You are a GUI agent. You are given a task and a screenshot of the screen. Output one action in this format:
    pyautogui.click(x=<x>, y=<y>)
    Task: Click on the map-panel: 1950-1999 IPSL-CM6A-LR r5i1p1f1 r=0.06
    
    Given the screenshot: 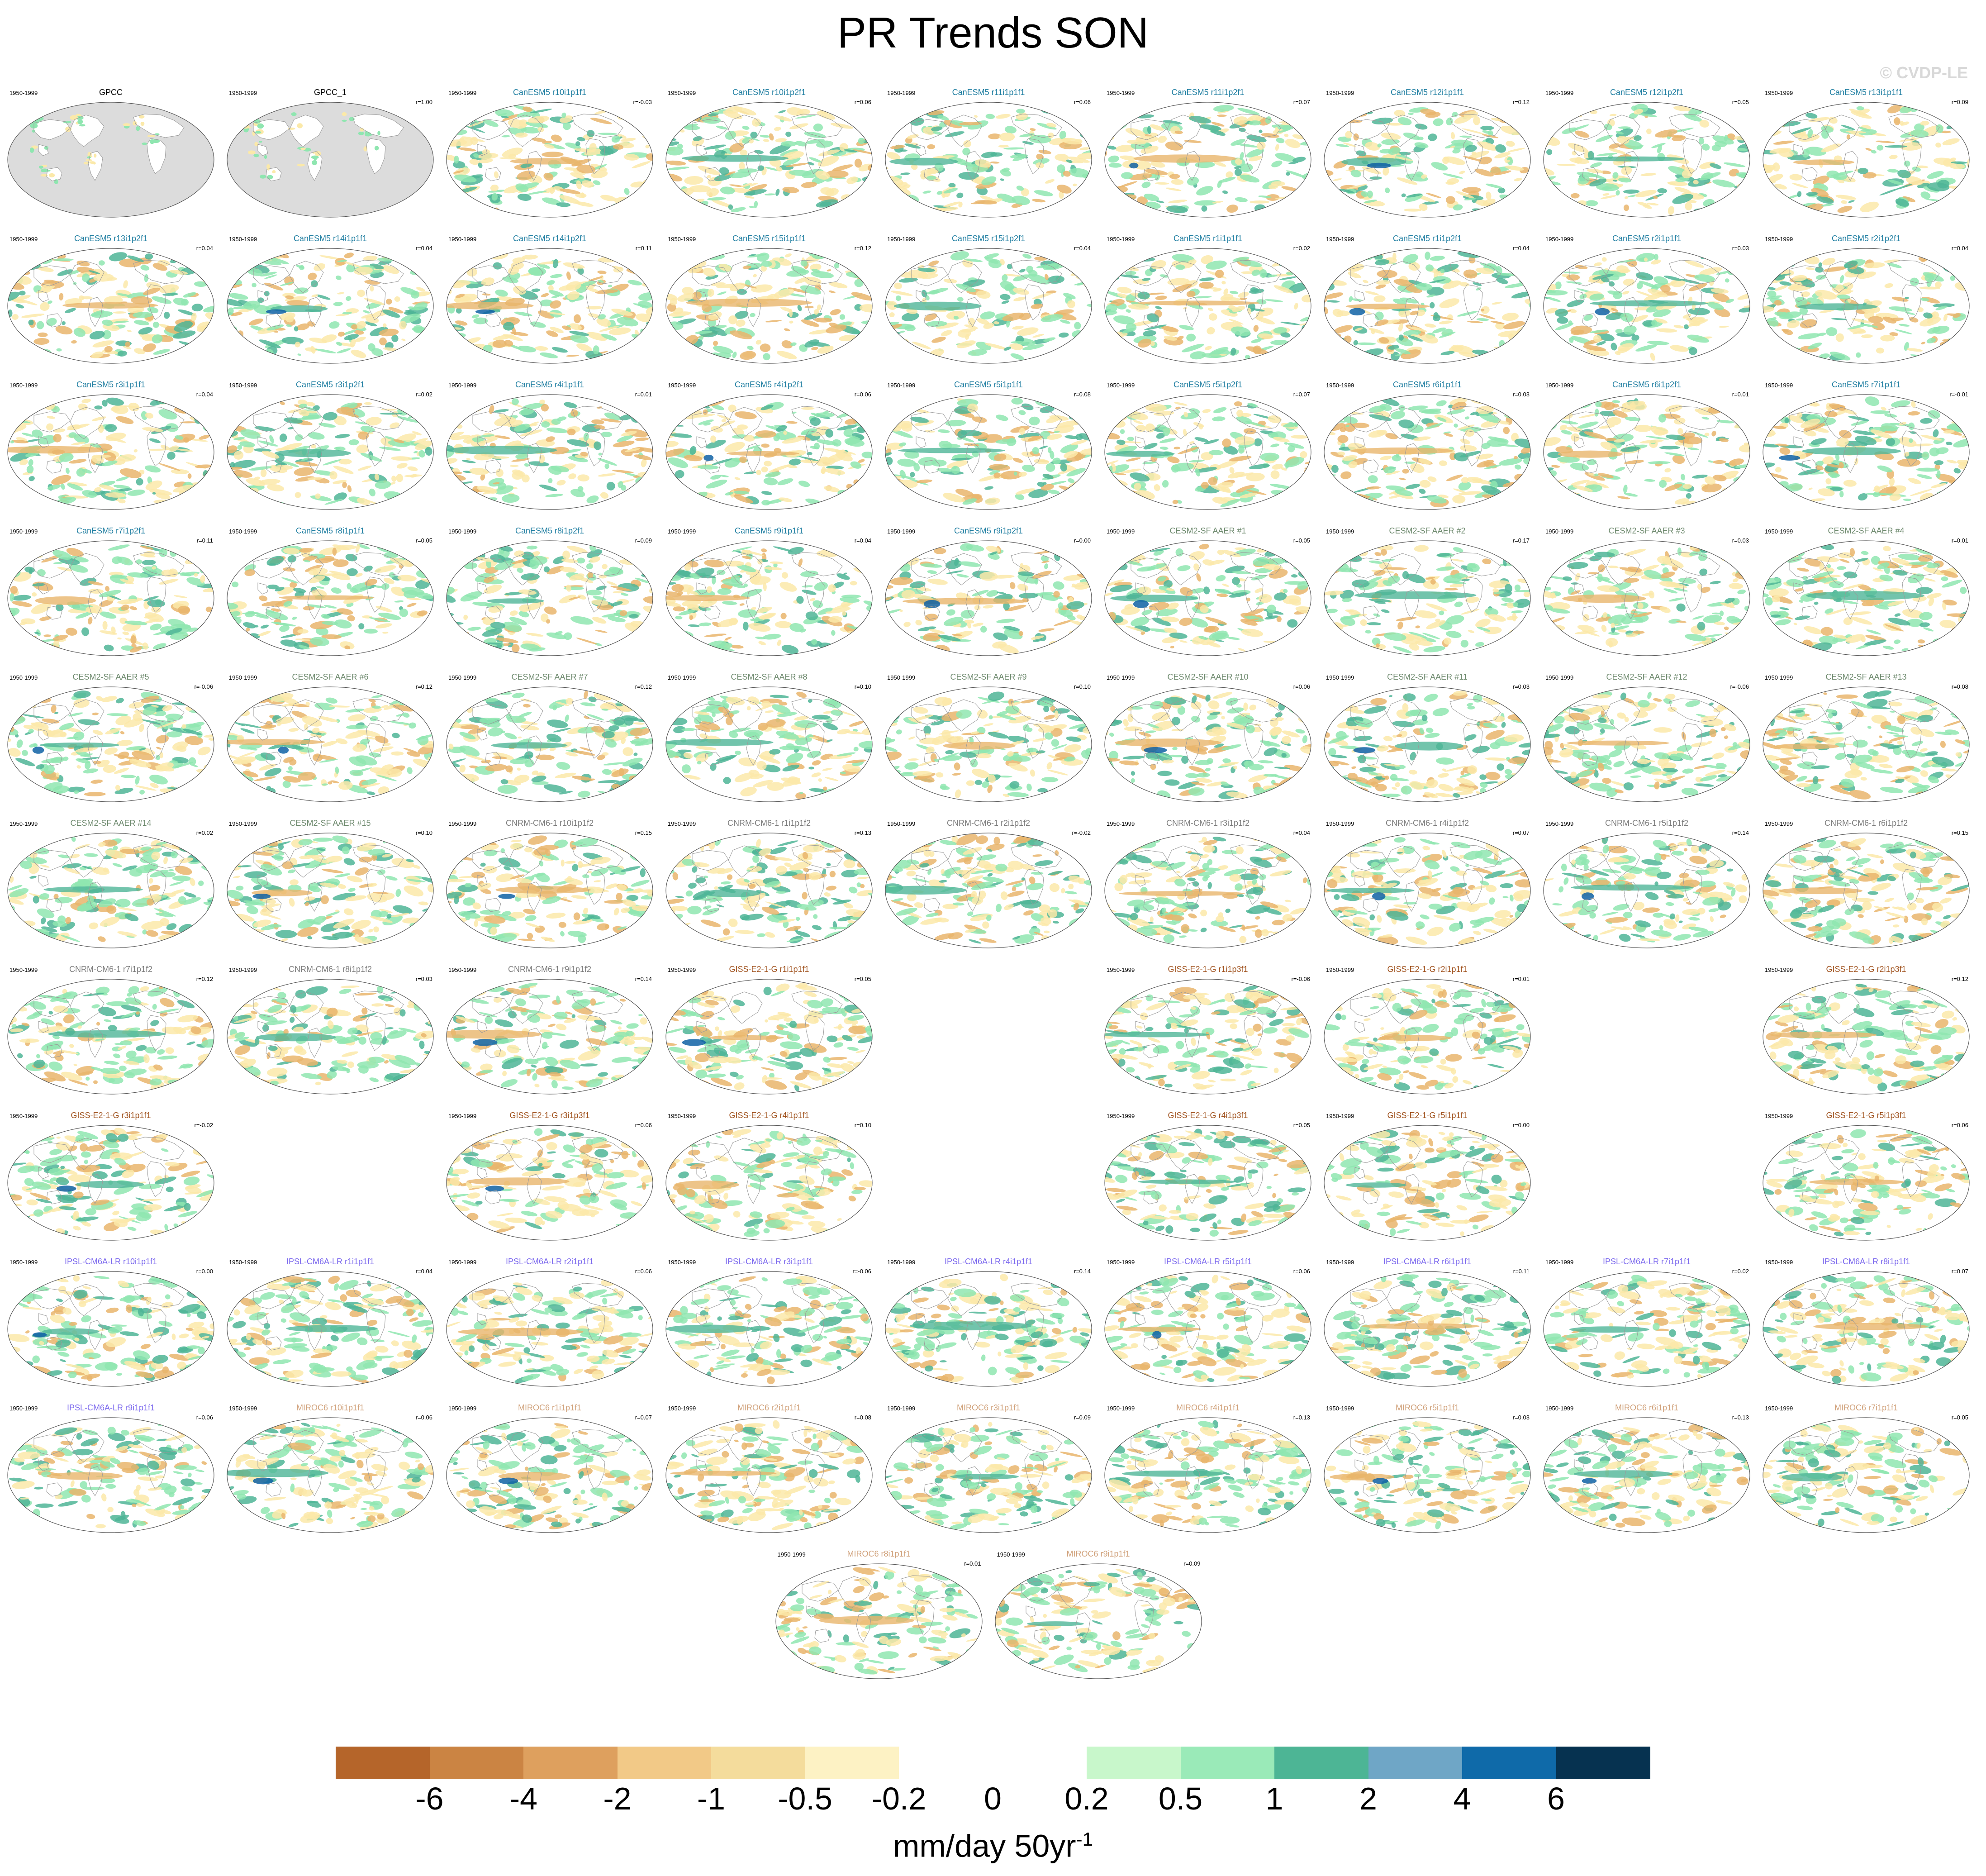 What is the action you would take?
    pyautogui.click(x=1208, y=1331)
    